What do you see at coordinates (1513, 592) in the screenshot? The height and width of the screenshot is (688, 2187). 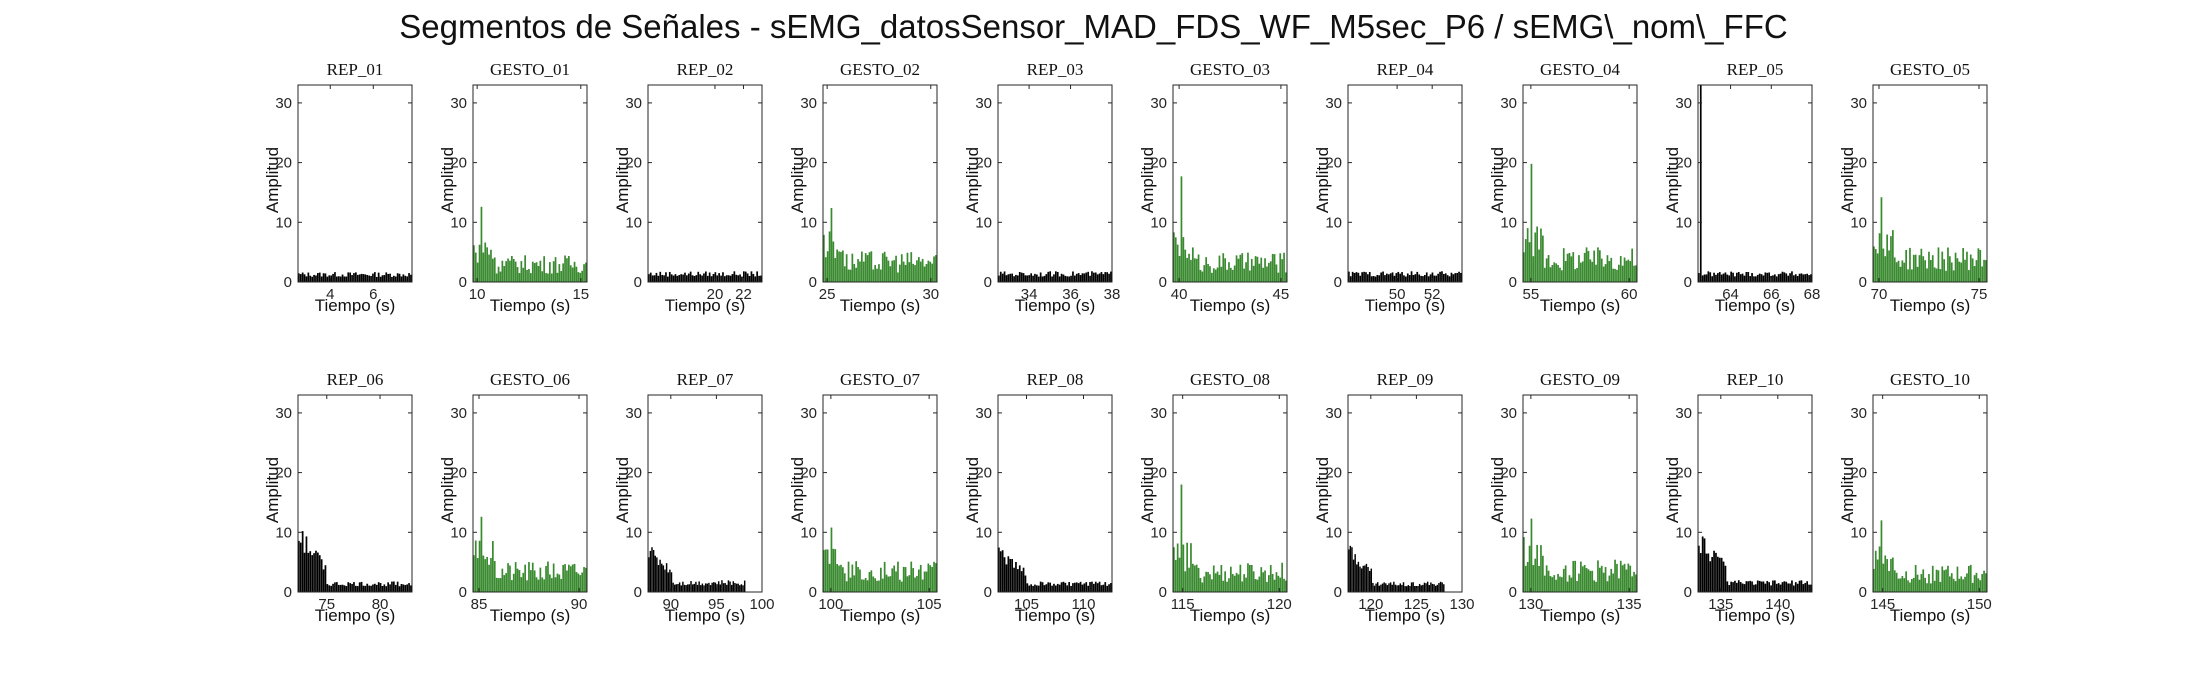 I see `y-tick-label: 0` at bounding box center [1513, 592].